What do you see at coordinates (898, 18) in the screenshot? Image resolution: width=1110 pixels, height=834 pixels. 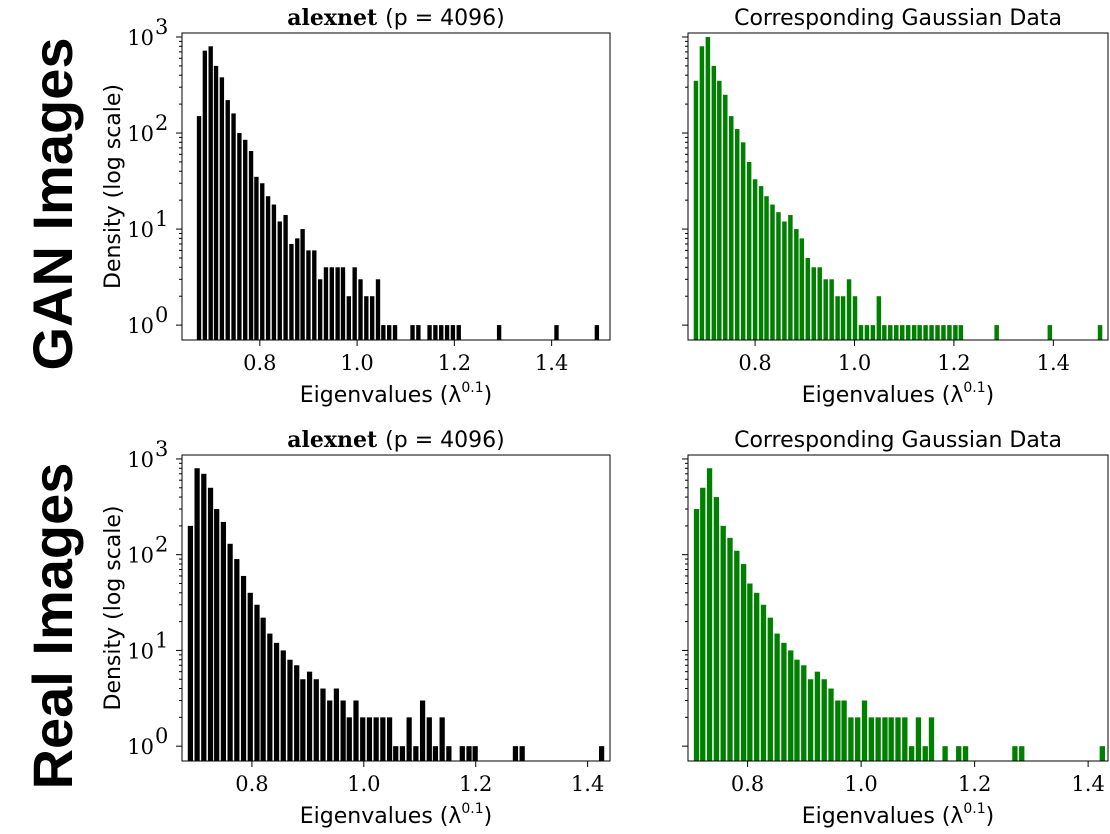 I see `chart-title: Corresponding Gaussian Data` at bounding box center [898, 18].